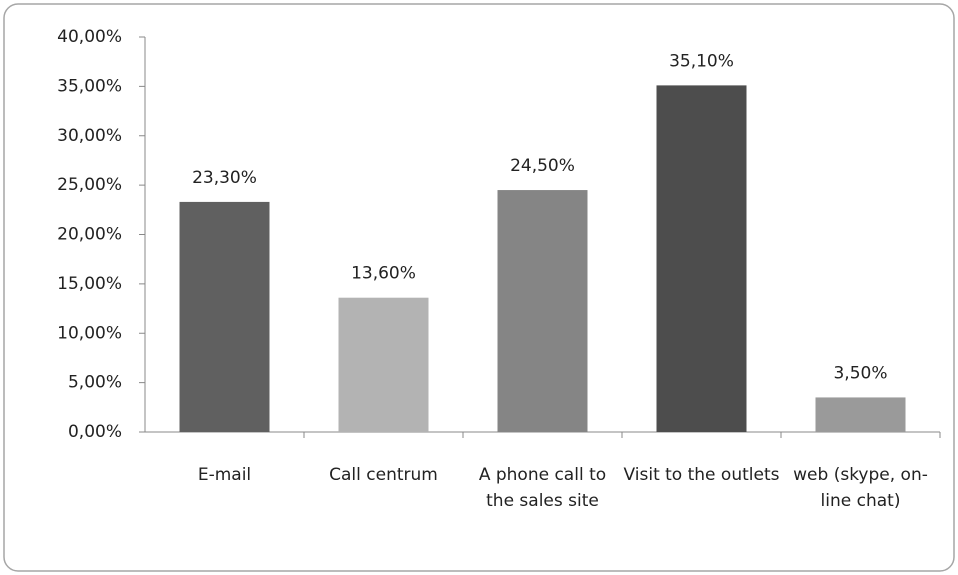 The image size is (958, 575). Describe the element at coordinates (383, 274) in the screenshot. I see `value-label: 13,60%` at that location.